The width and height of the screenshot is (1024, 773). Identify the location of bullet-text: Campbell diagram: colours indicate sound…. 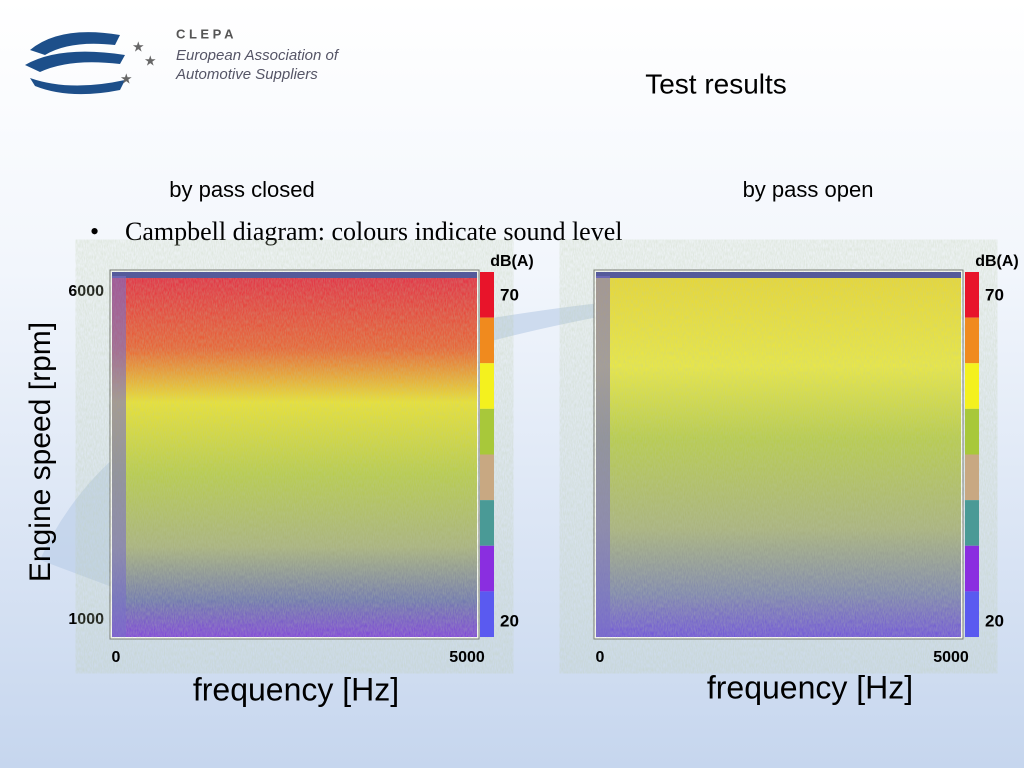
(373, 231).